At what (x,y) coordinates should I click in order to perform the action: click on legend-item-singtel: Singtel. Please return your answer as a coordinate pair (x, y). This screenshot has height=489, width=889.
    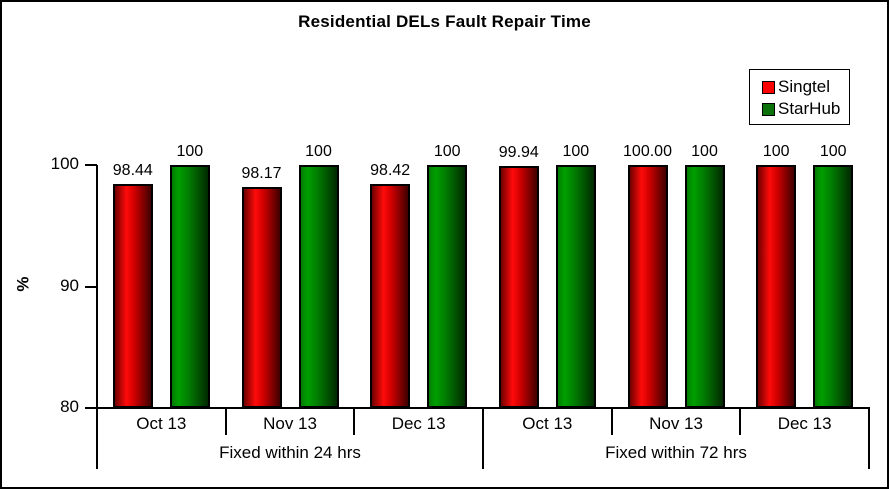
    Looking at the image, I should click on (805, 87).